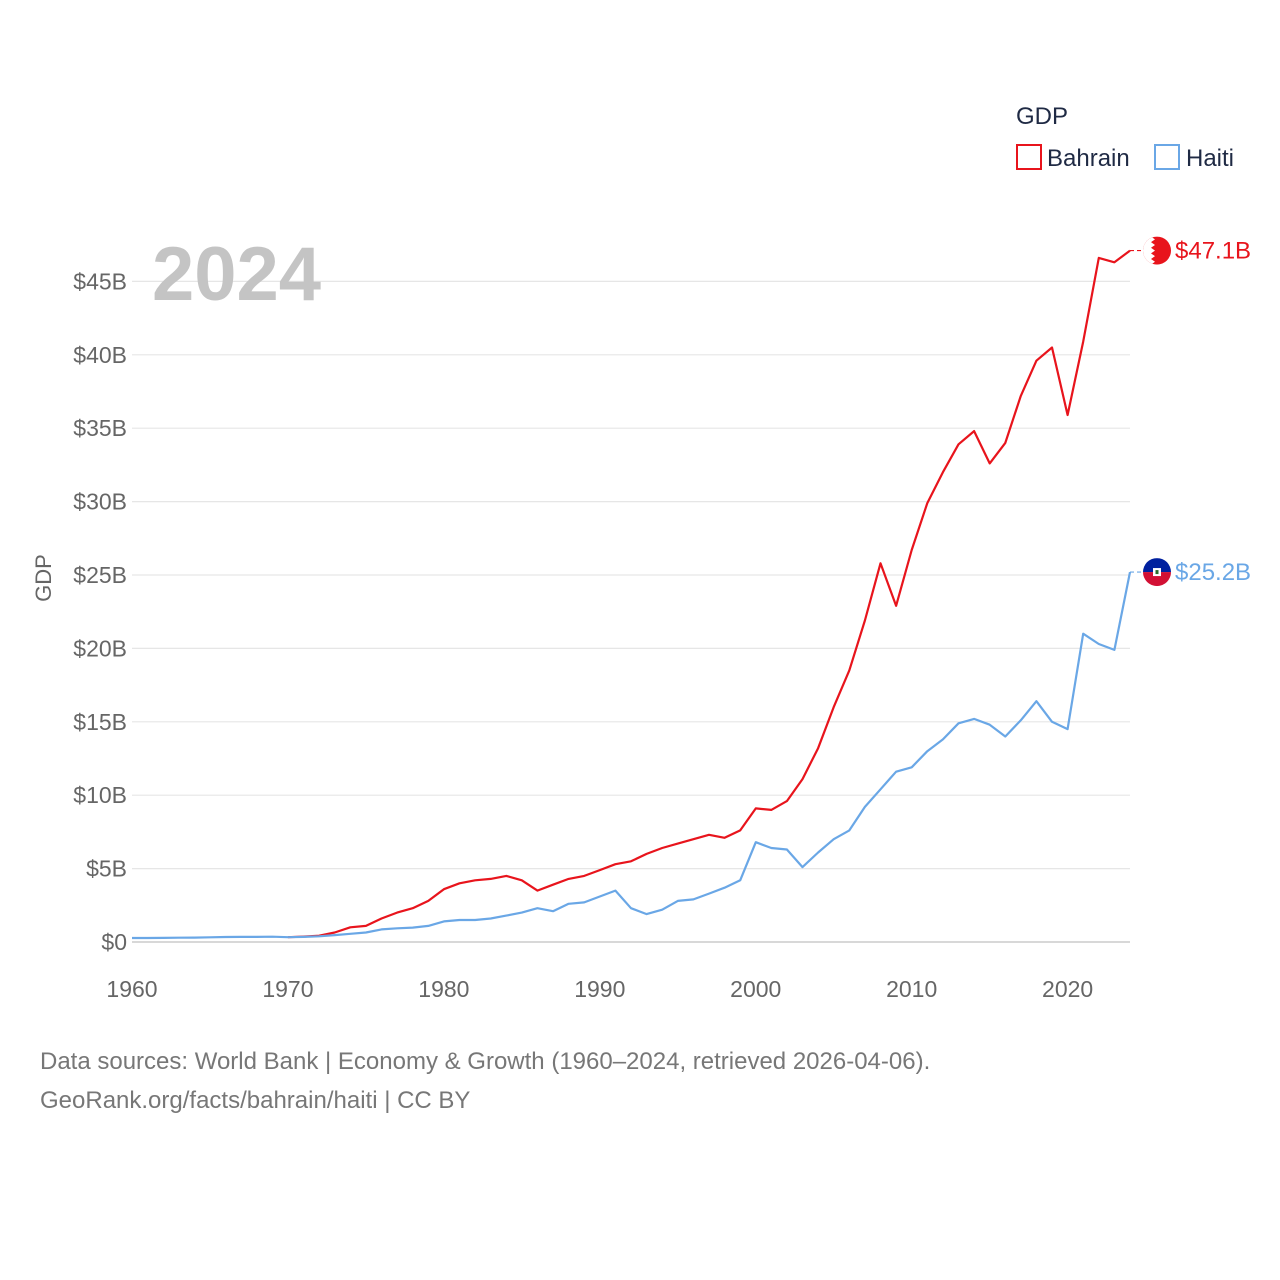 This screenshot has width=1280, height=1280. What do you see at coordinates (287, 989) in the screenshot?
I see `x-tick-label: 1970` at bounding box center [287, 989].